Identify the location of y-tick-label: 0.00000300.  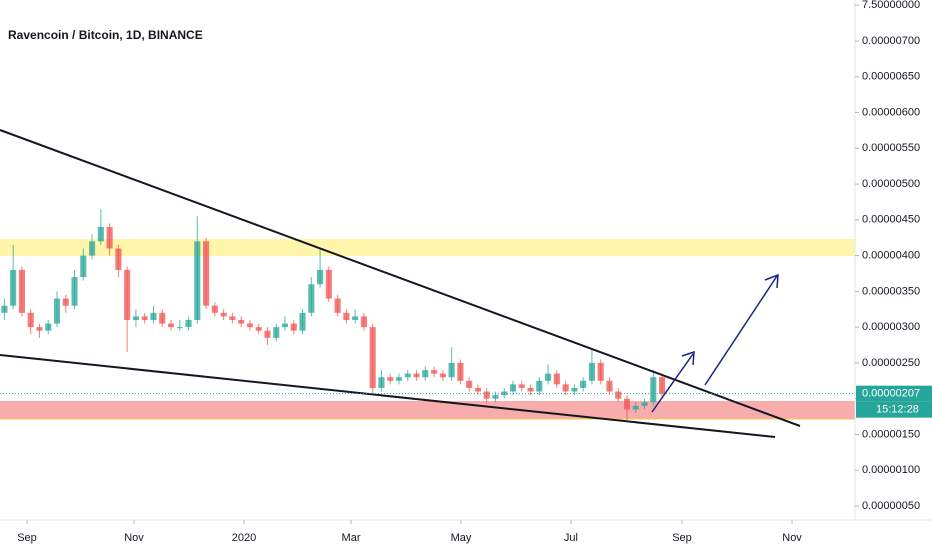
(891, 327).